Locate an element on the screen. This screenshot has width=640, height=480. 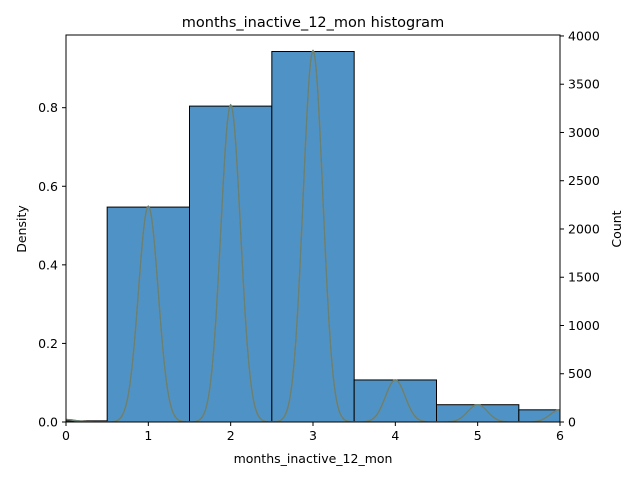
left-y-tick-label: 0.0 is located at coordinates (48, 422).